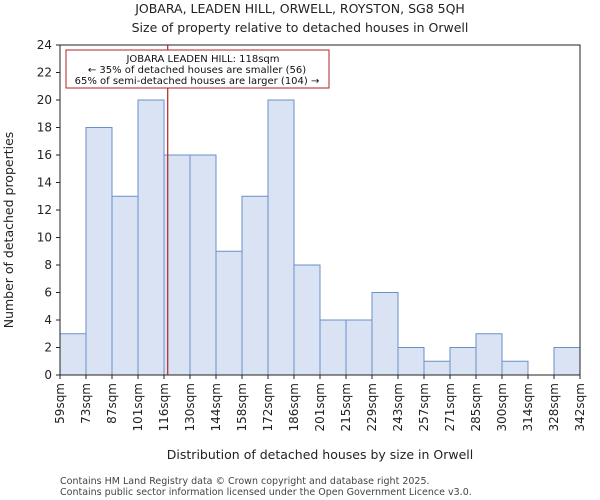 The width and height of the screenshot is (600, 500). What do you see at coordinates (268, 407) in the screenshot?
I see `x-tick-label-172sqm: 172sqm` at bounding box center [268, 407].